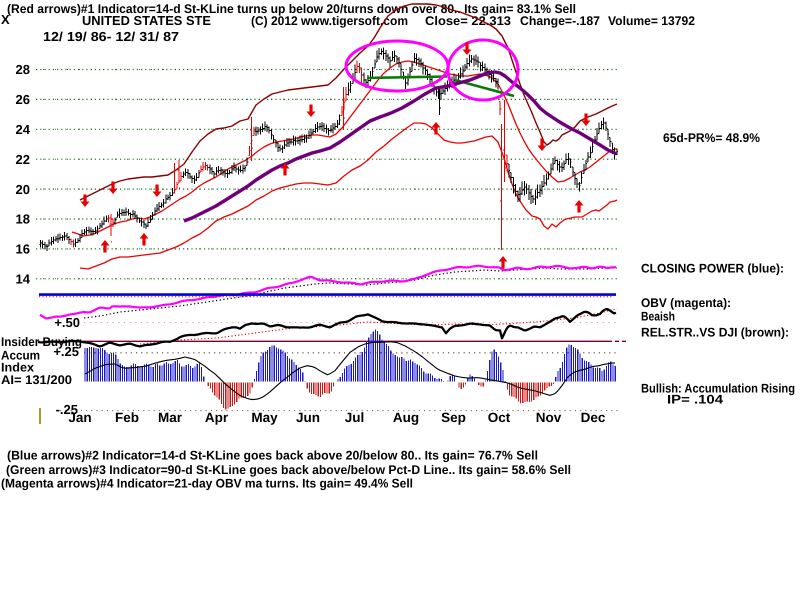 The image size is (800, 600). I want to click on svg-text: May, so click(264, 417).